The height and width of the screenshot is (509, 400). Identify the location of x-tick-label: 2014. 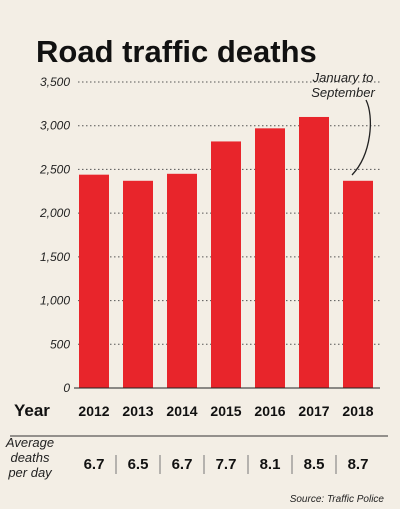
(181, 411).